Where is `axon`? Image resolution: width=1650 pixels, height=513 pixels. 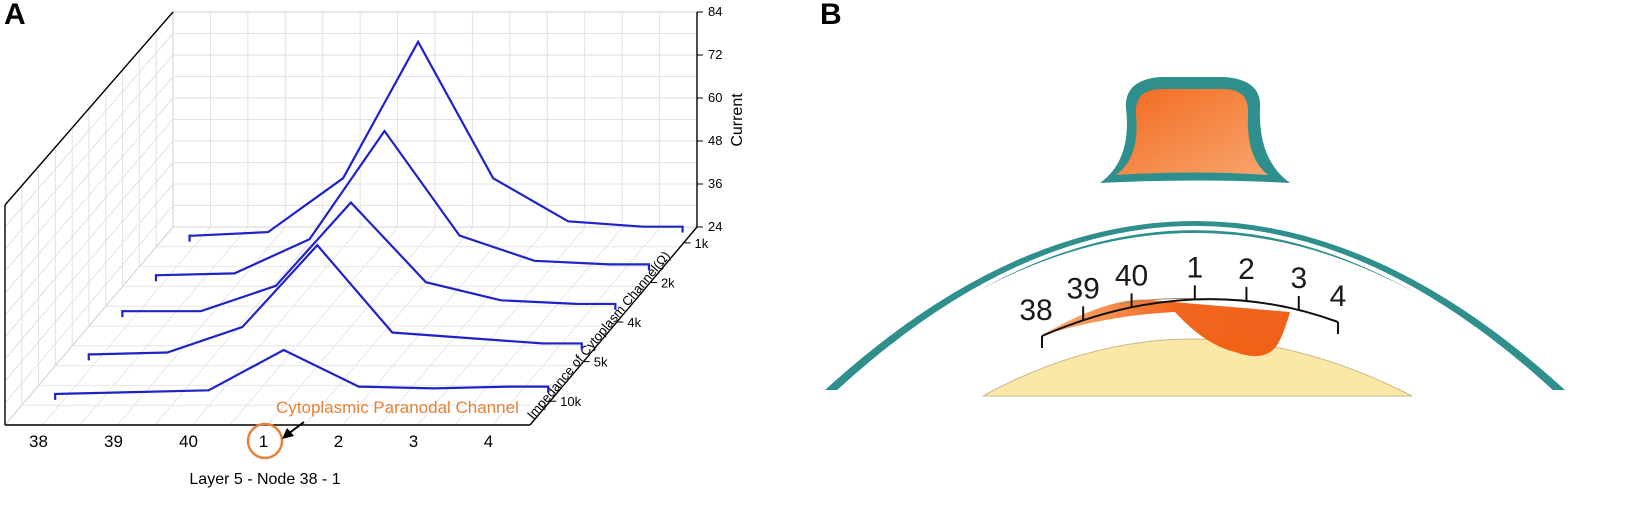 axon is located at coordinates (1197, 367).